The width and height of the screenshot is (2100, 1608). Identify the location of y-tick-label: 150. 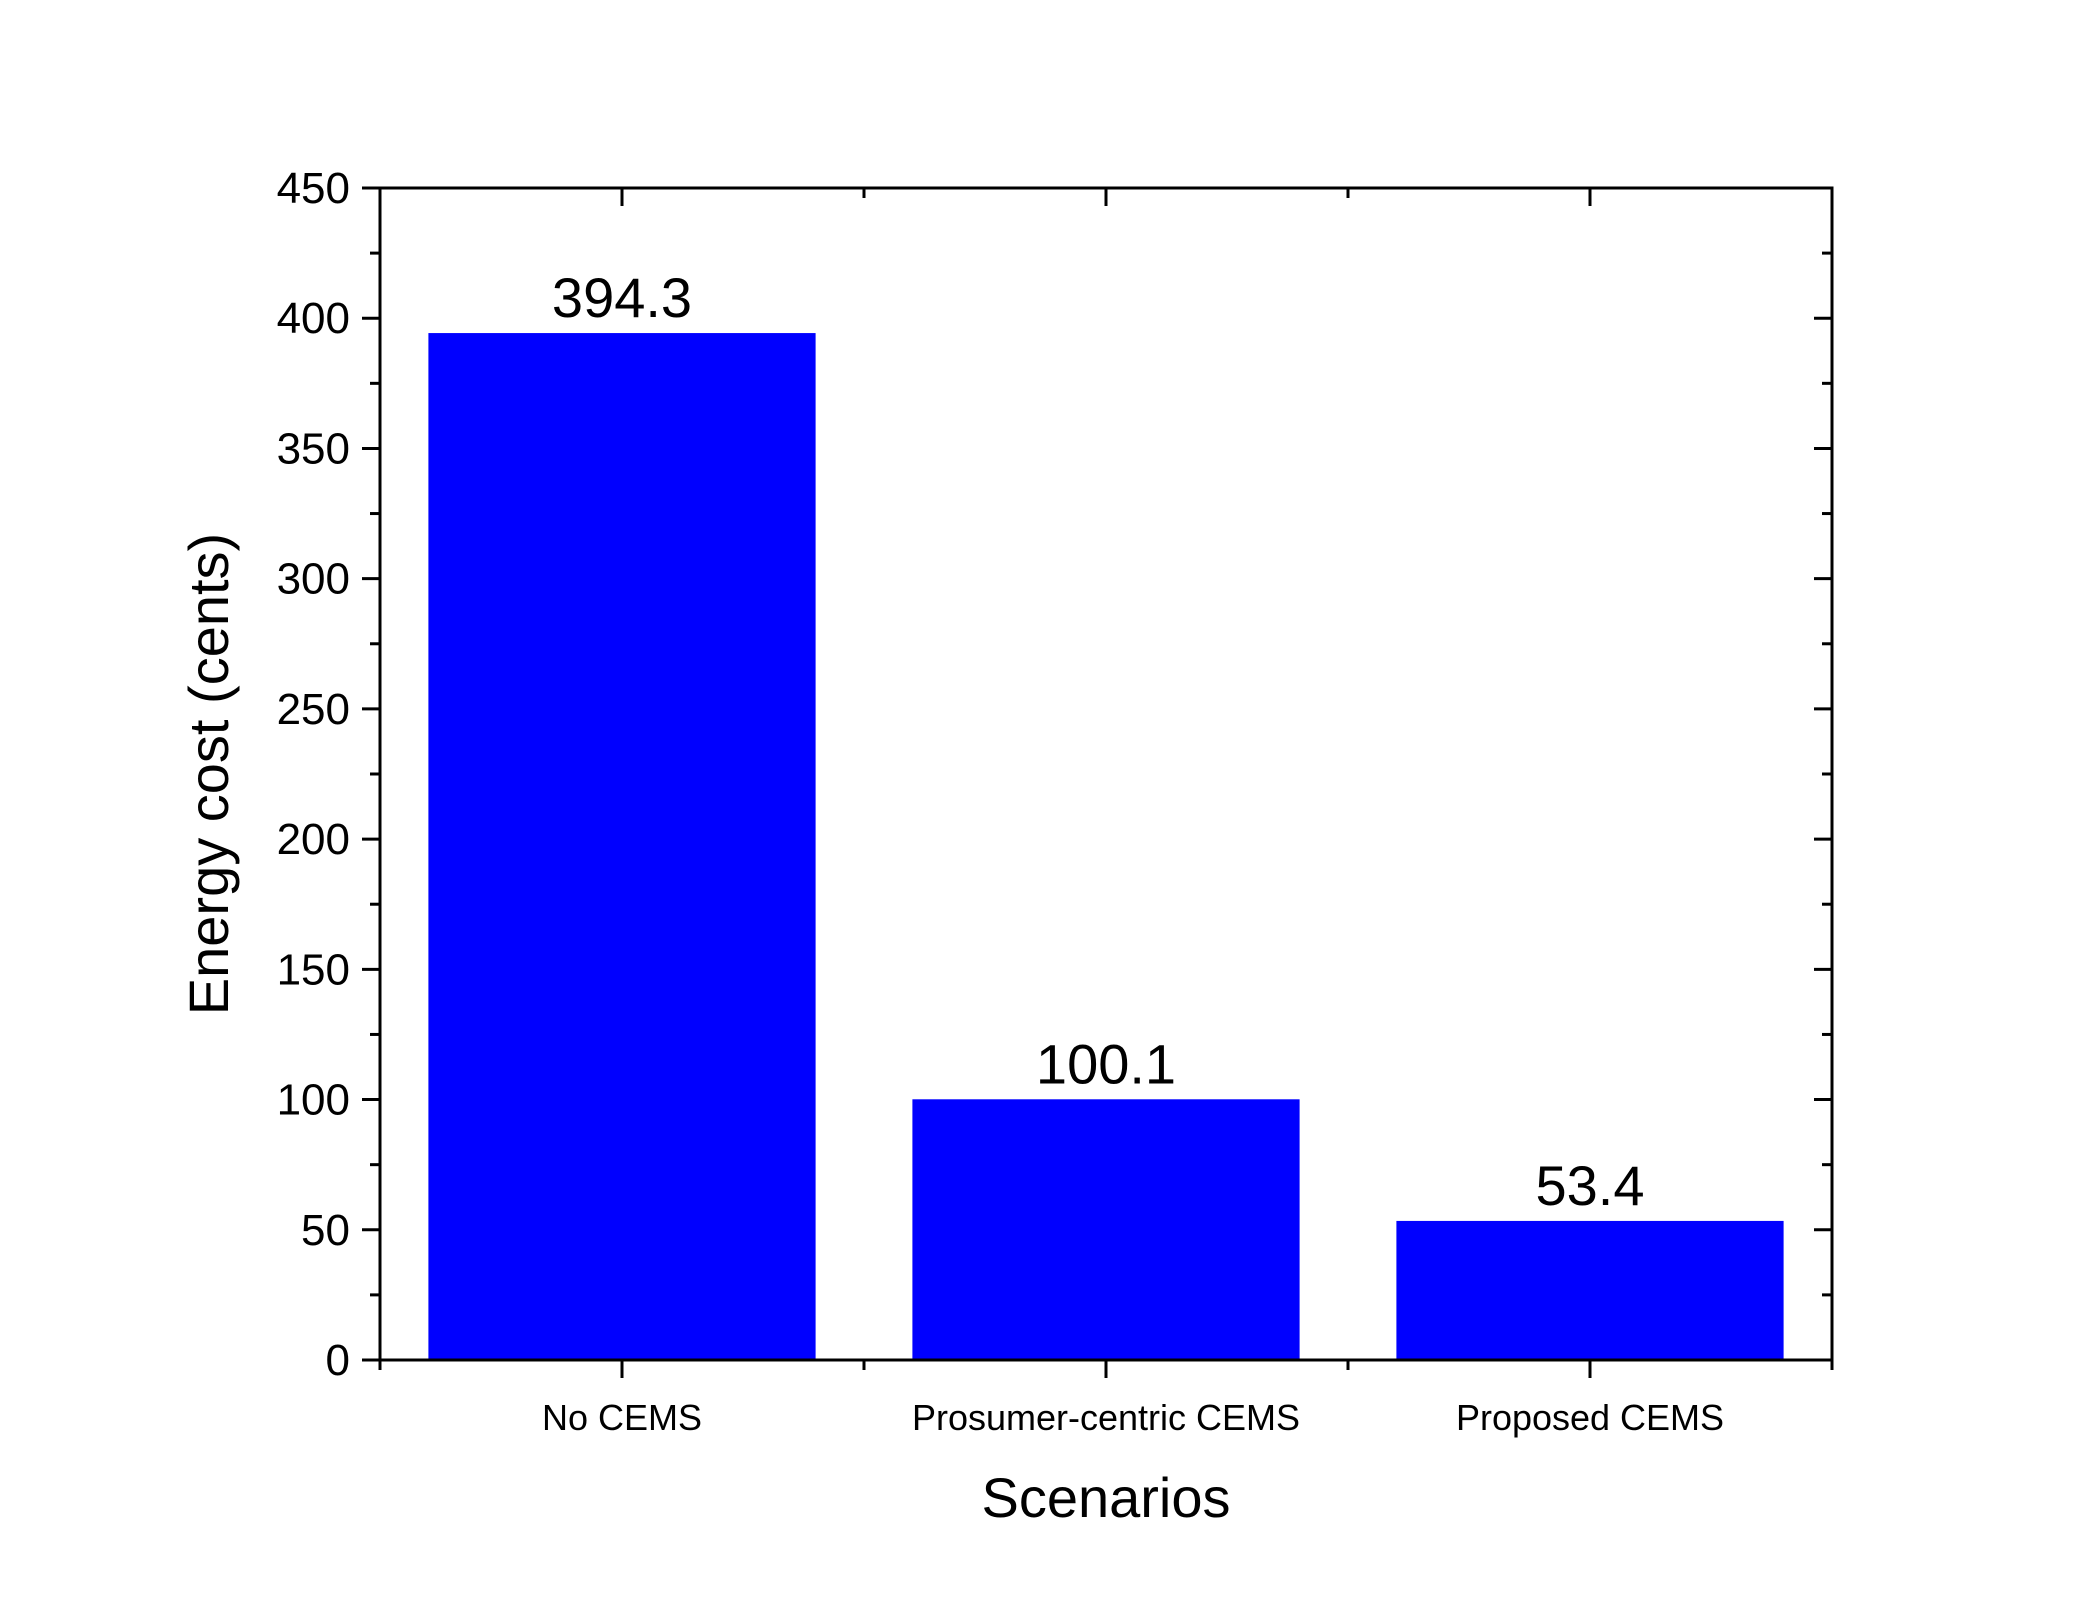
(313, 969).